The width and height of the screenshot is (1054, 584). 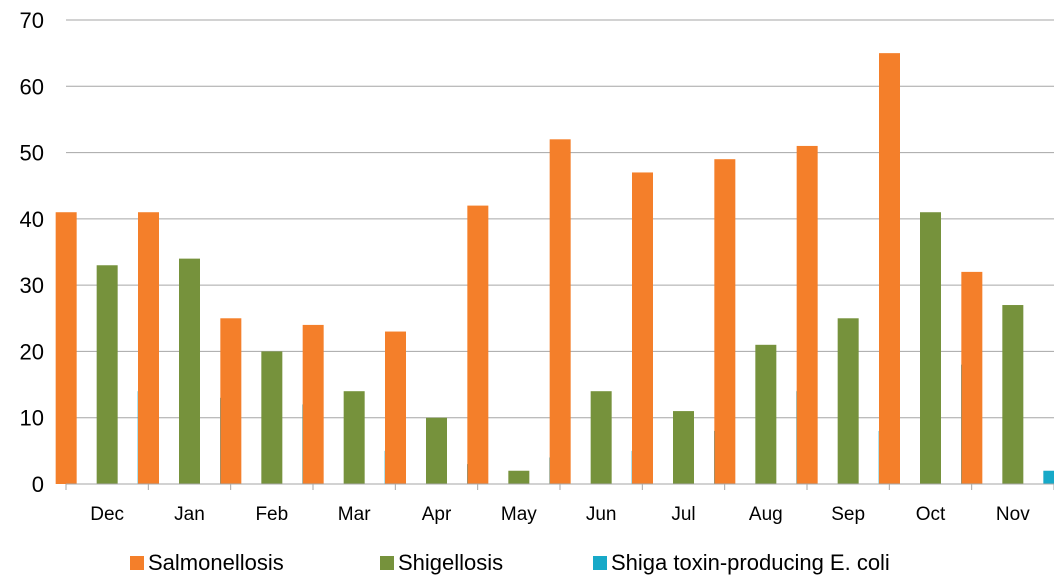 What do you see at coordinates (32, 86) in the screenshot?
I see `y-tick-label: 60` at bounding box center [32, 86].